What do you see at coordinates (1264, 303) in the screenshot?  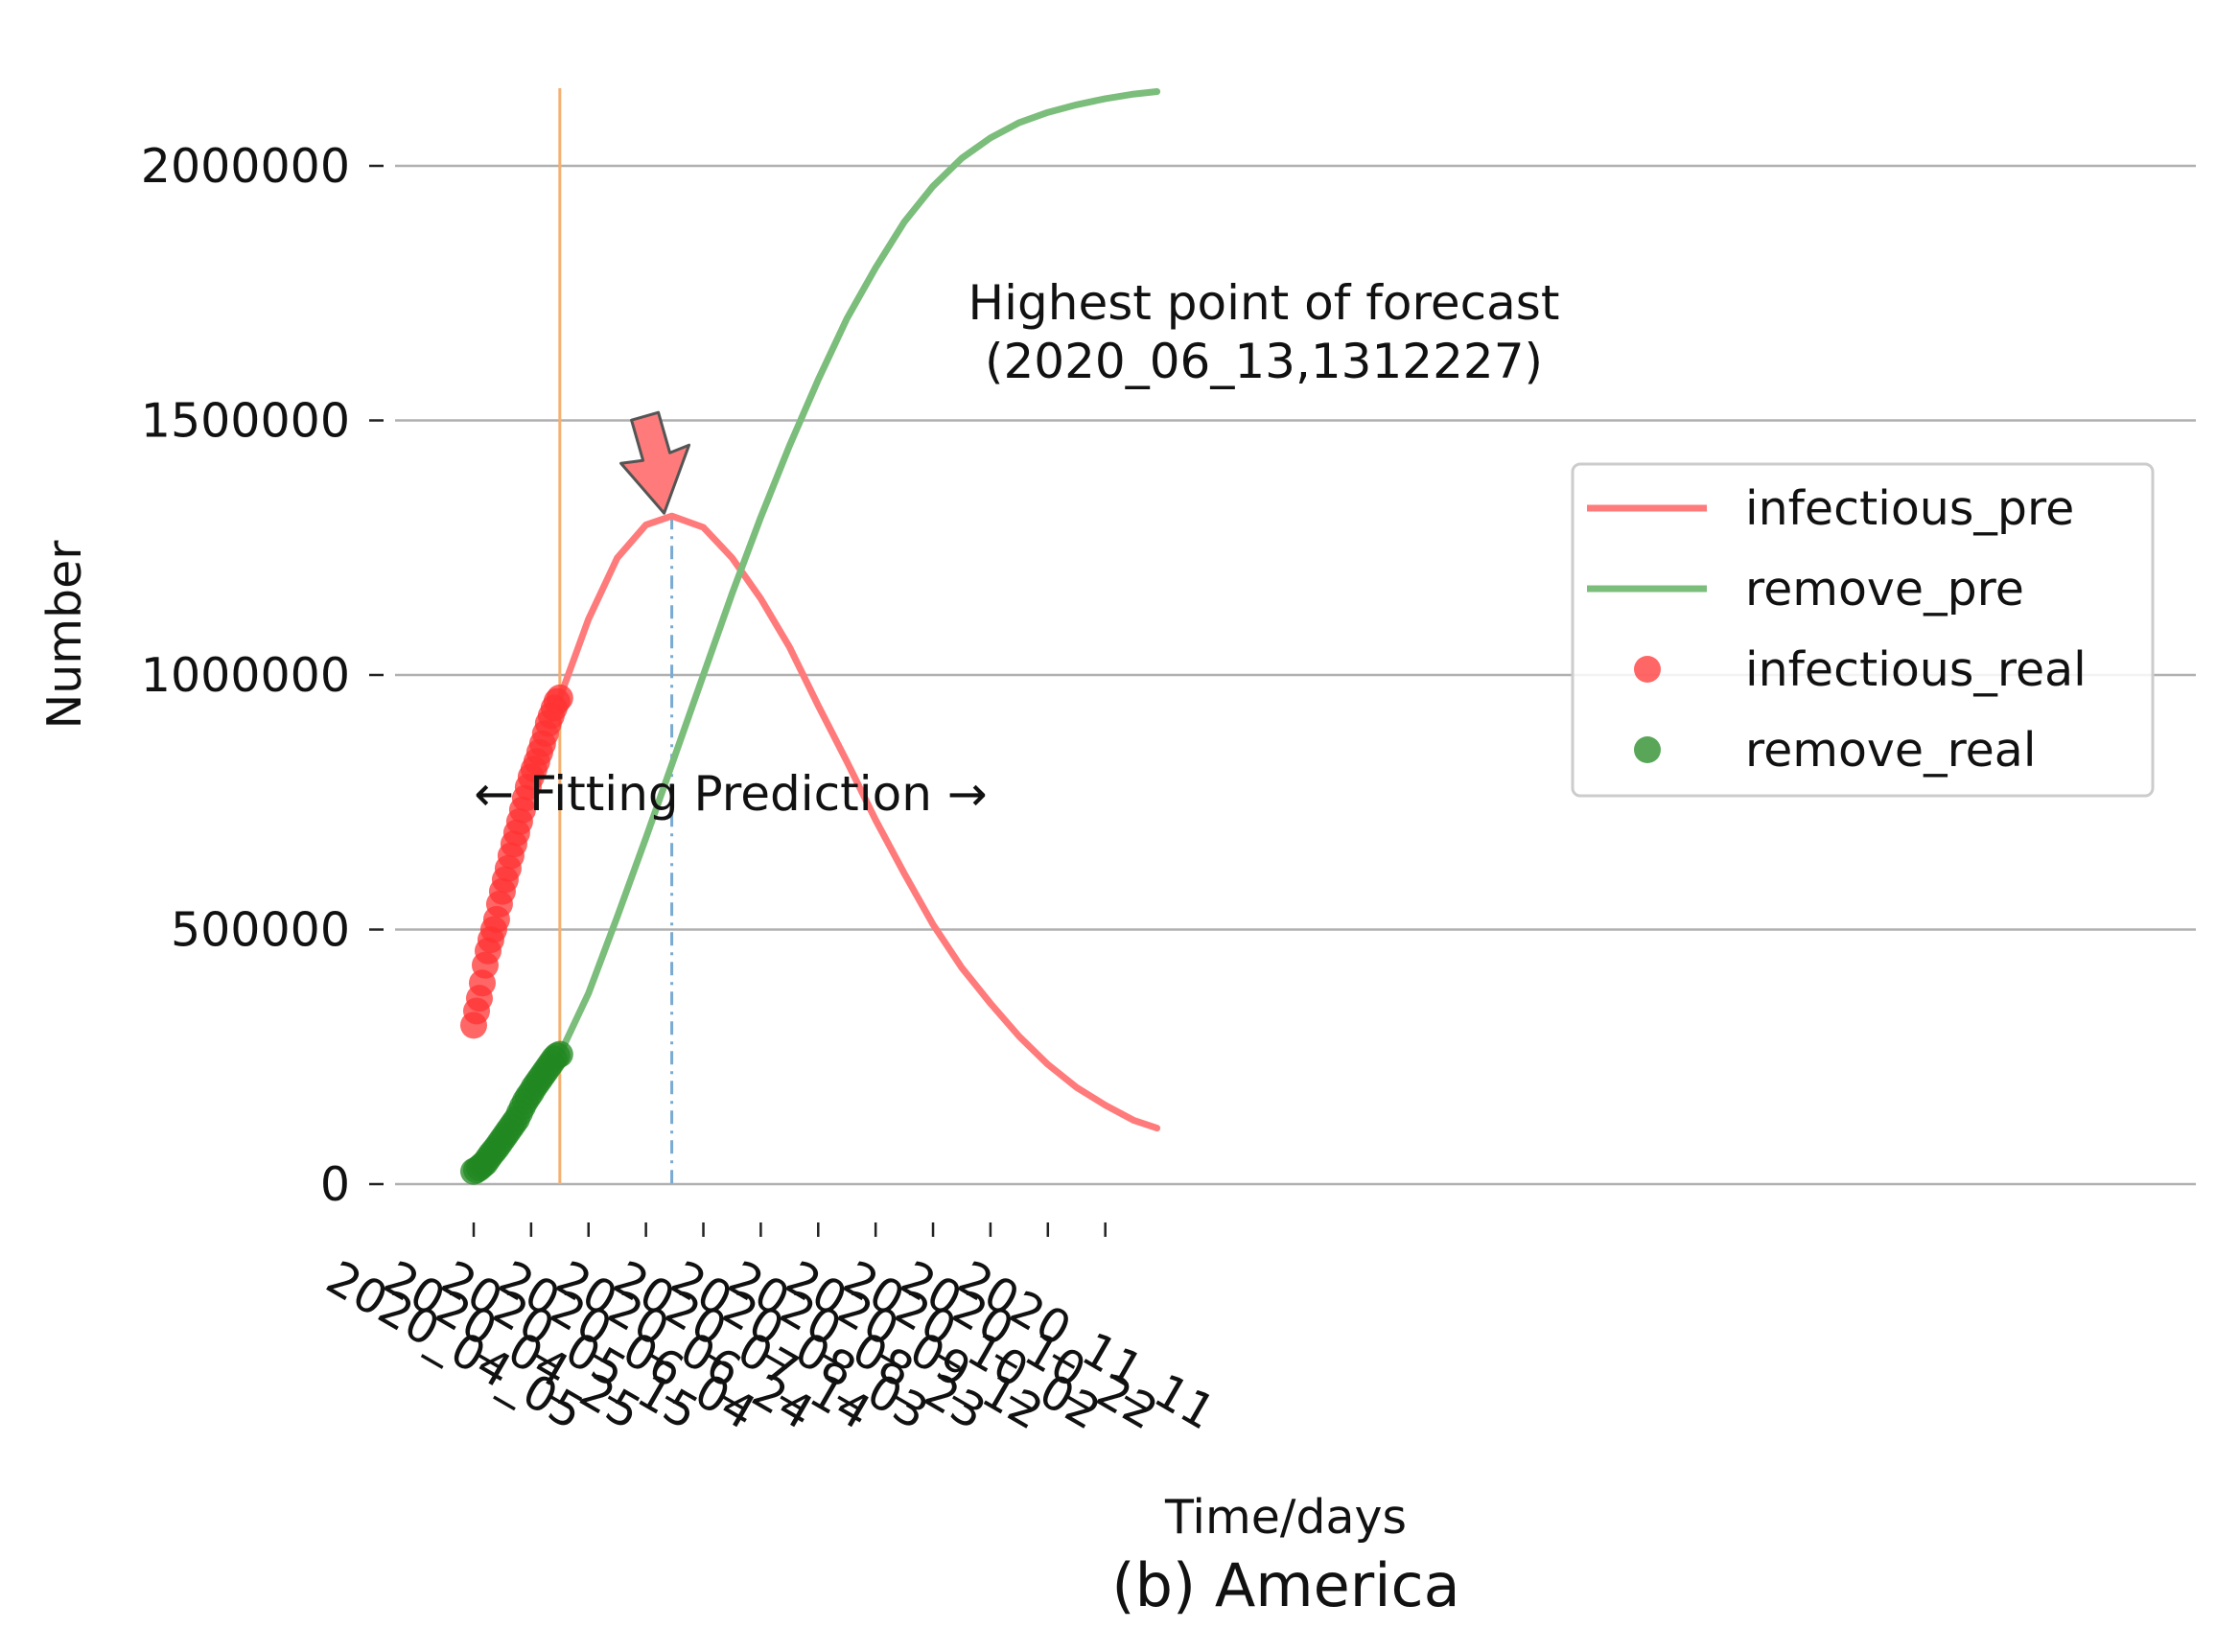 I see `peak-label-line1: Highest point of forecast` at bounding box center [1264, 303].